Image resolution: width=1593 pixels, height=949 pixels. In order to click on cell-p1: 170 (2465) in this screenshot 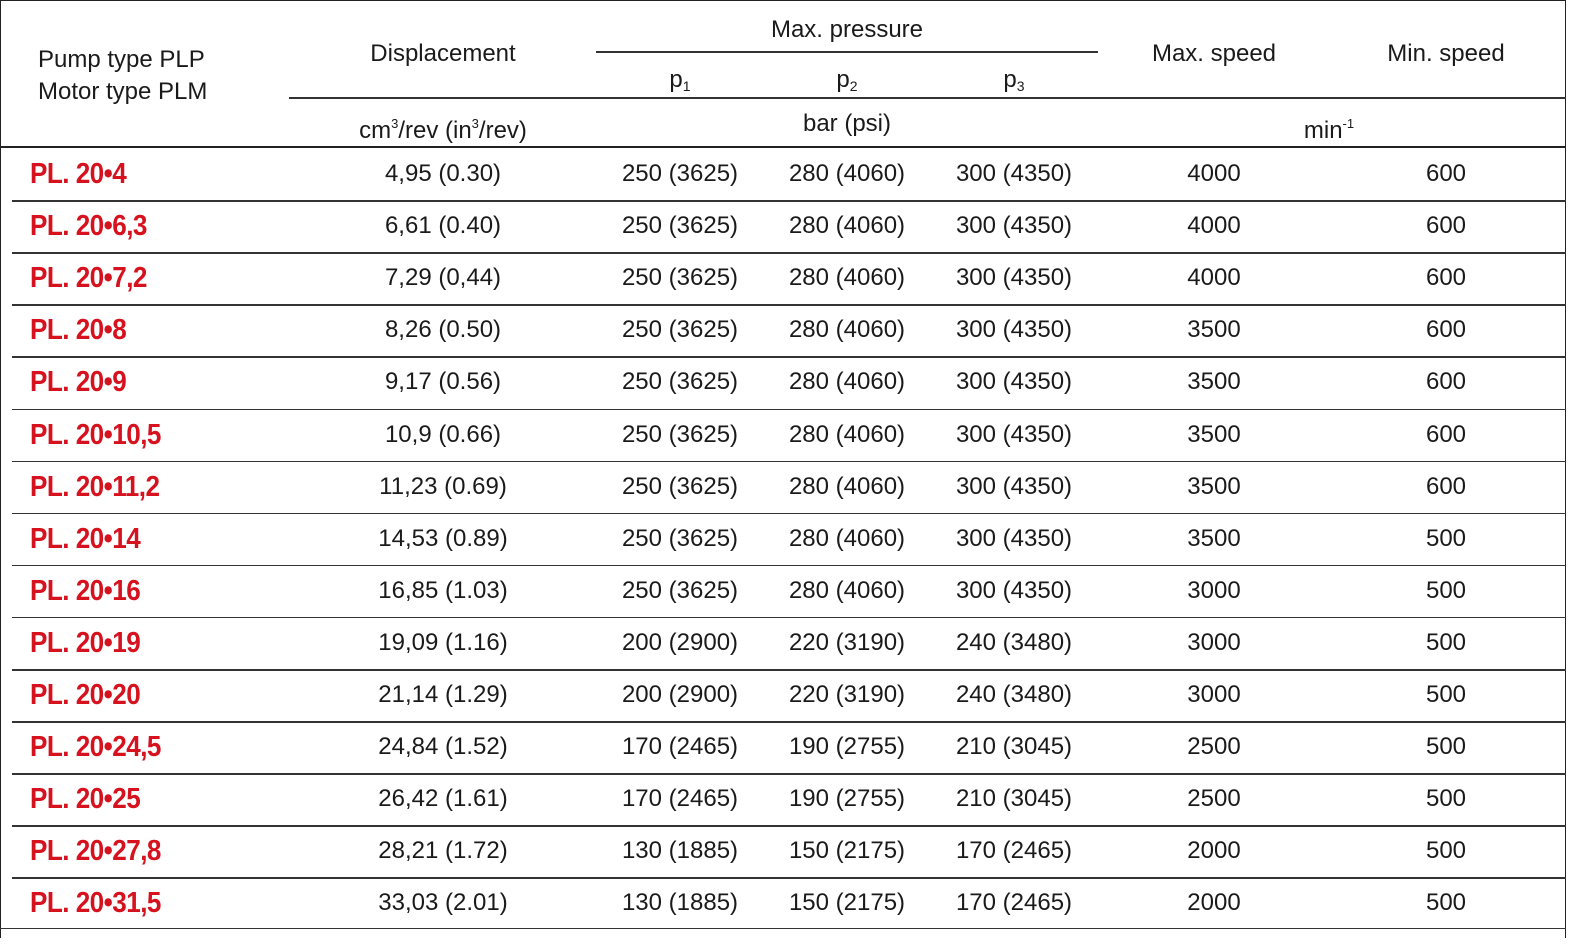, I will do `click(680, 747)`.